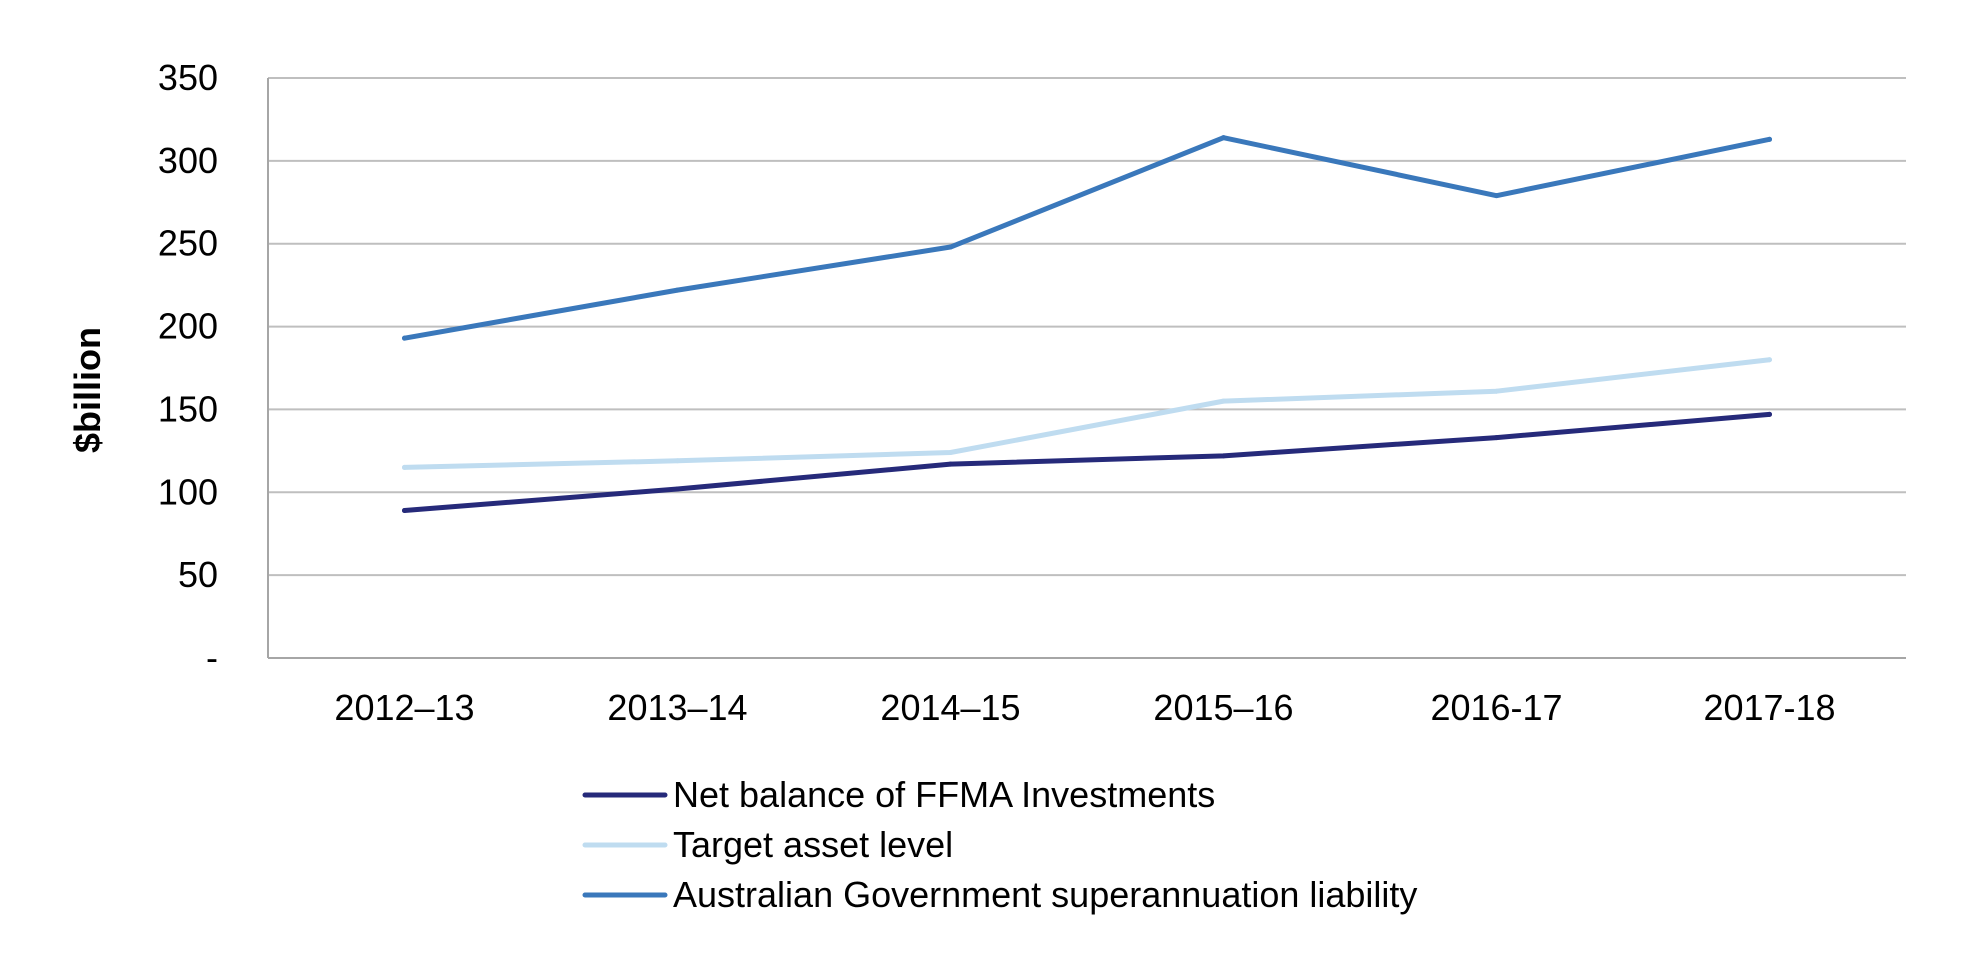 The width and height of the screenshot is (1961, 977). I want to click on x-tick-label: 2012–13, so click(404, 707).